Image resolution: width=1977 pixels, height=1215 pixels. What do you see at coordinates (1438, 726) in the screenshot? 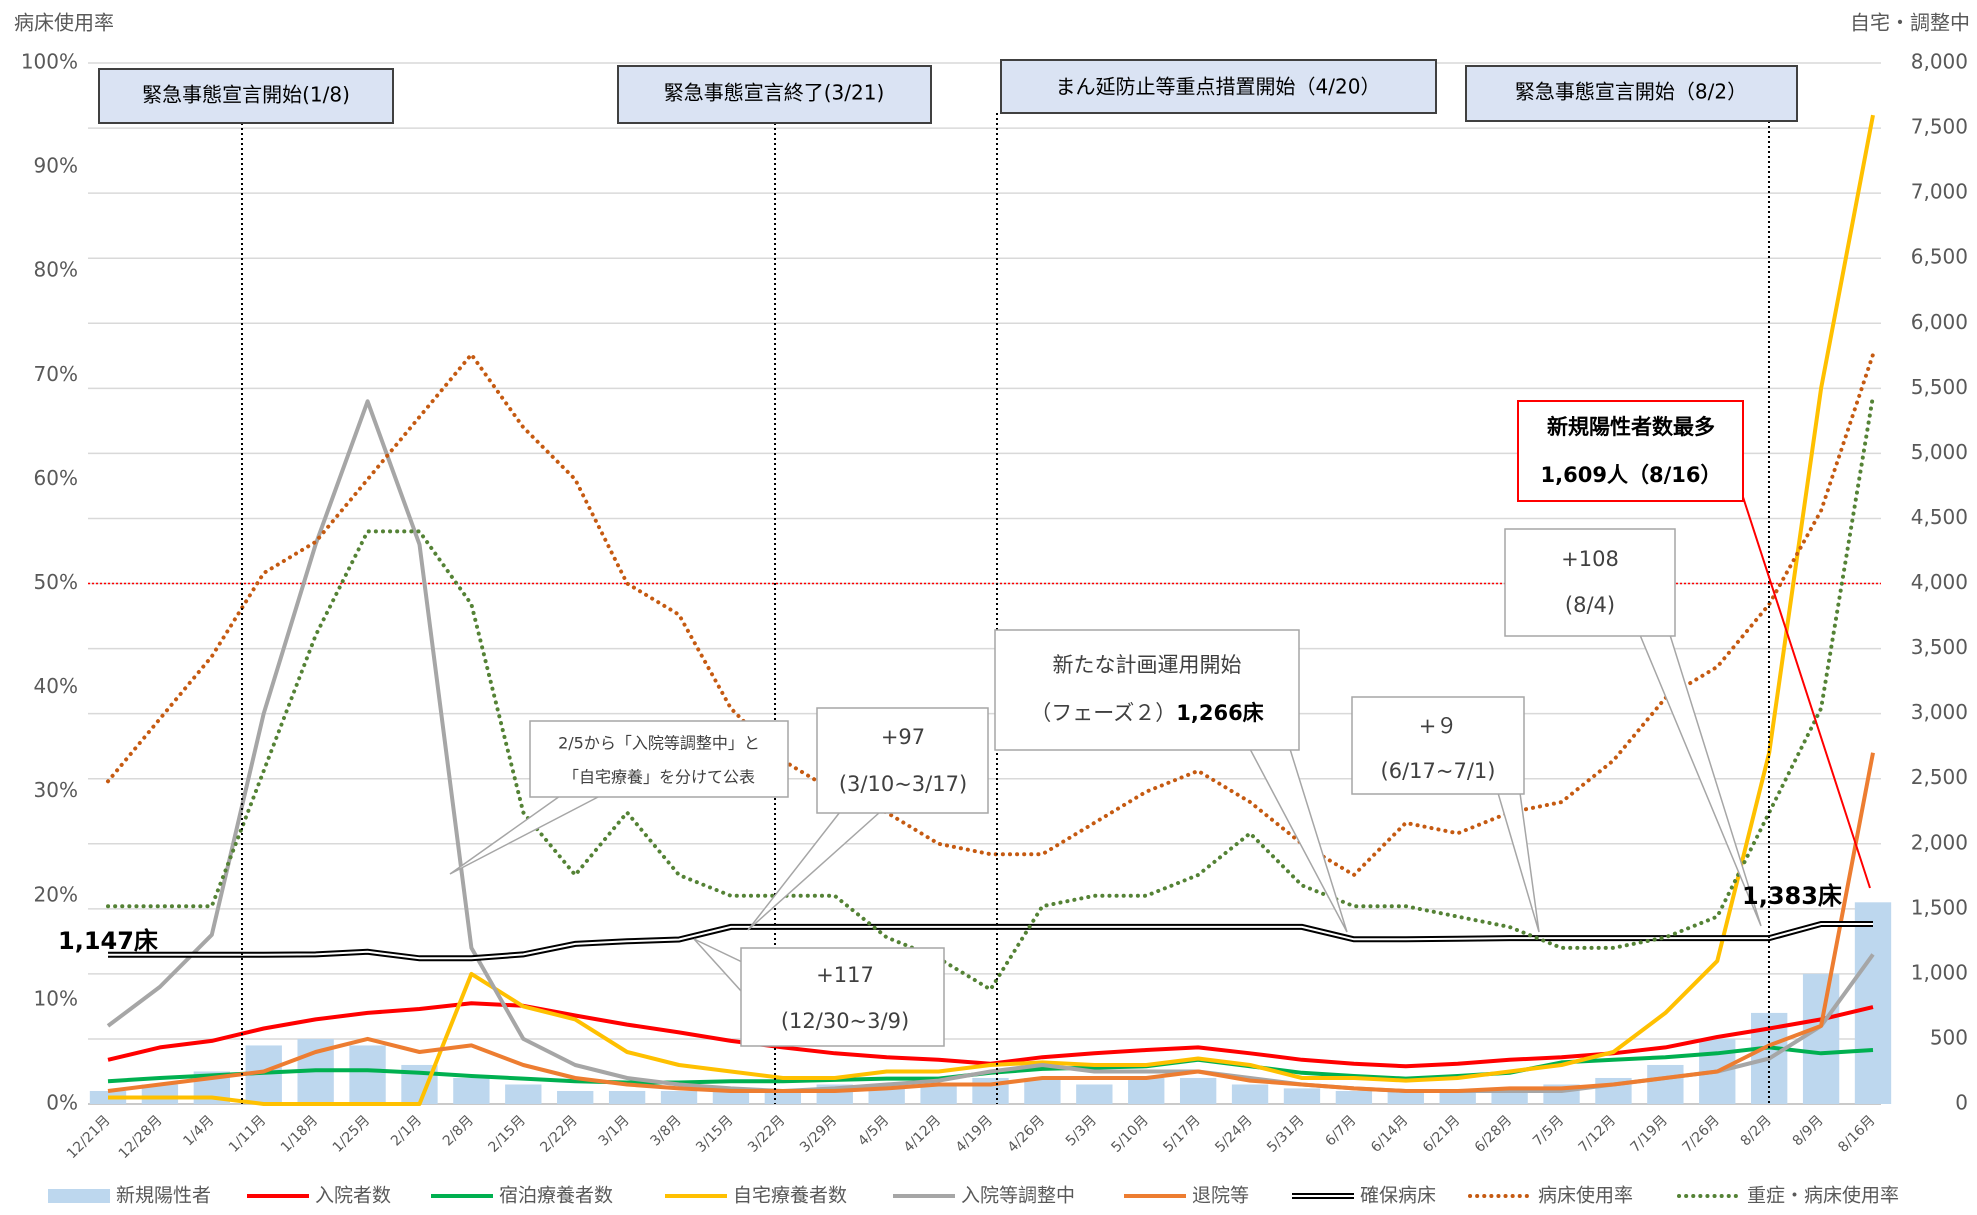
I see `callout-text: +９` at bounding box center [1438, 726].